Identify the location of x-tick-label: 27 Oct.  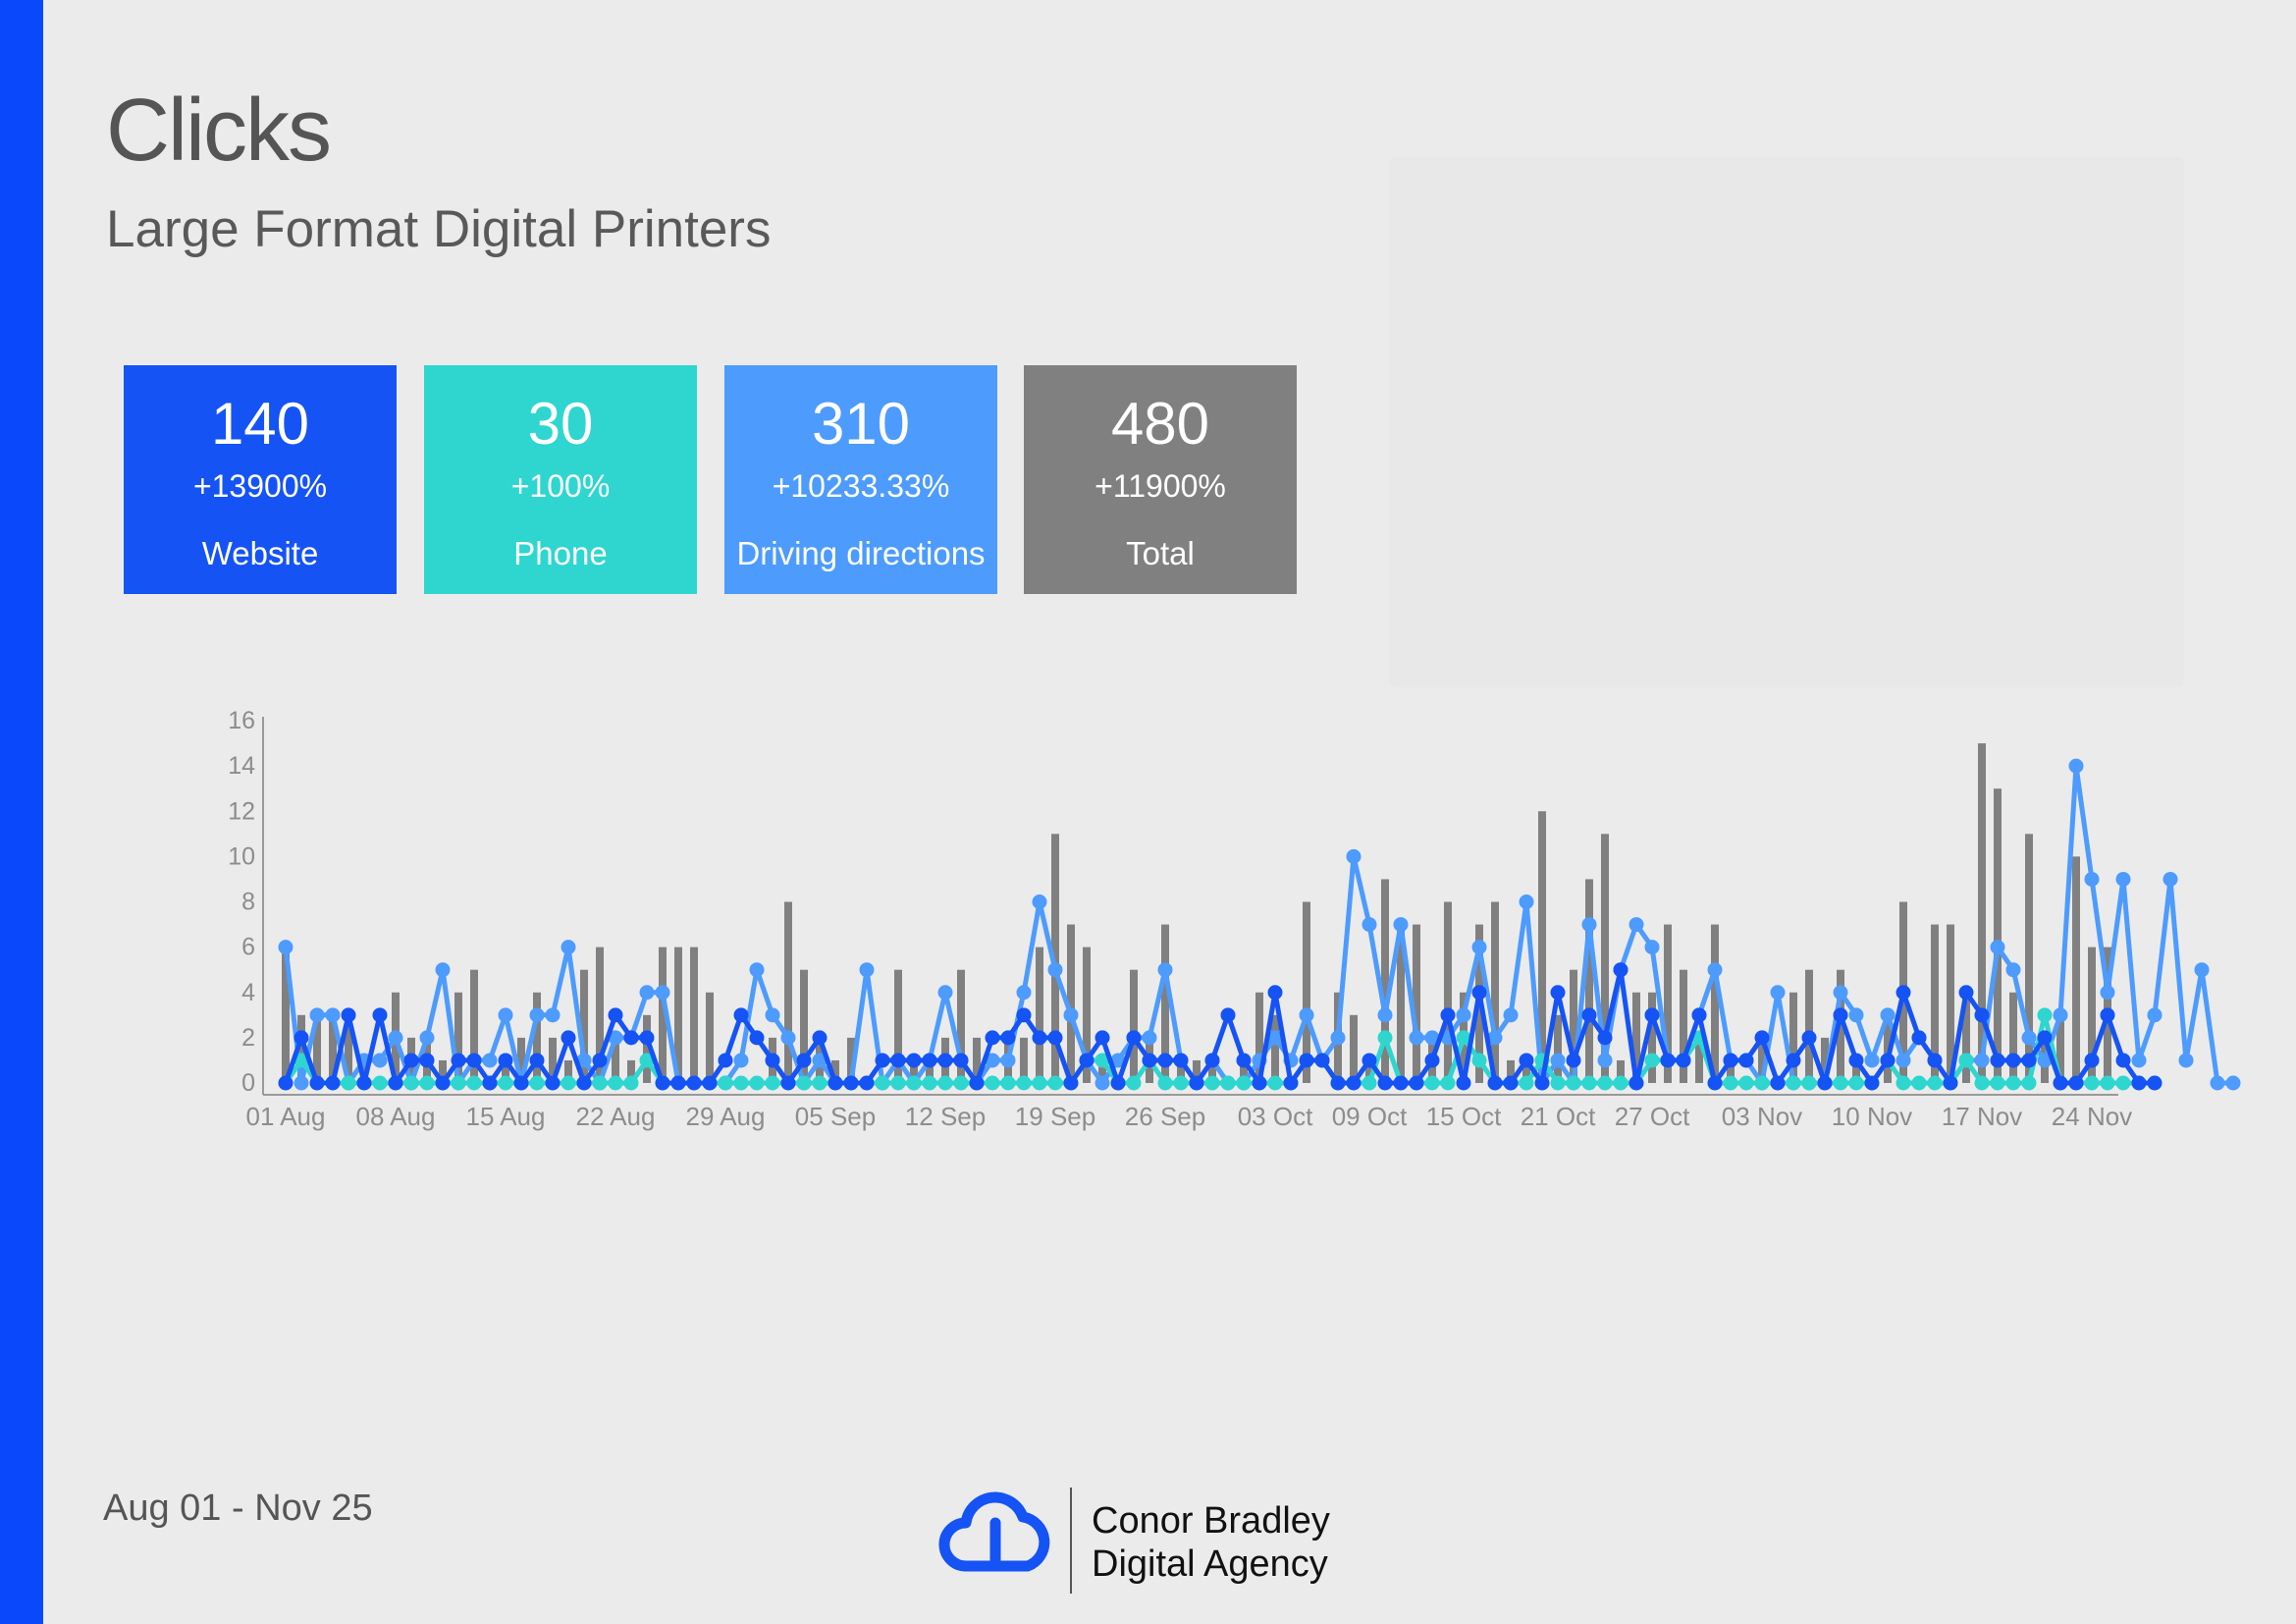
(1652, 1116).